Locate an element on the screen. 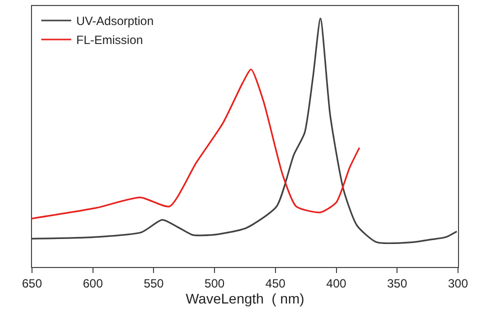  x-tick-label: 450 is located at coordinates (275, 283).